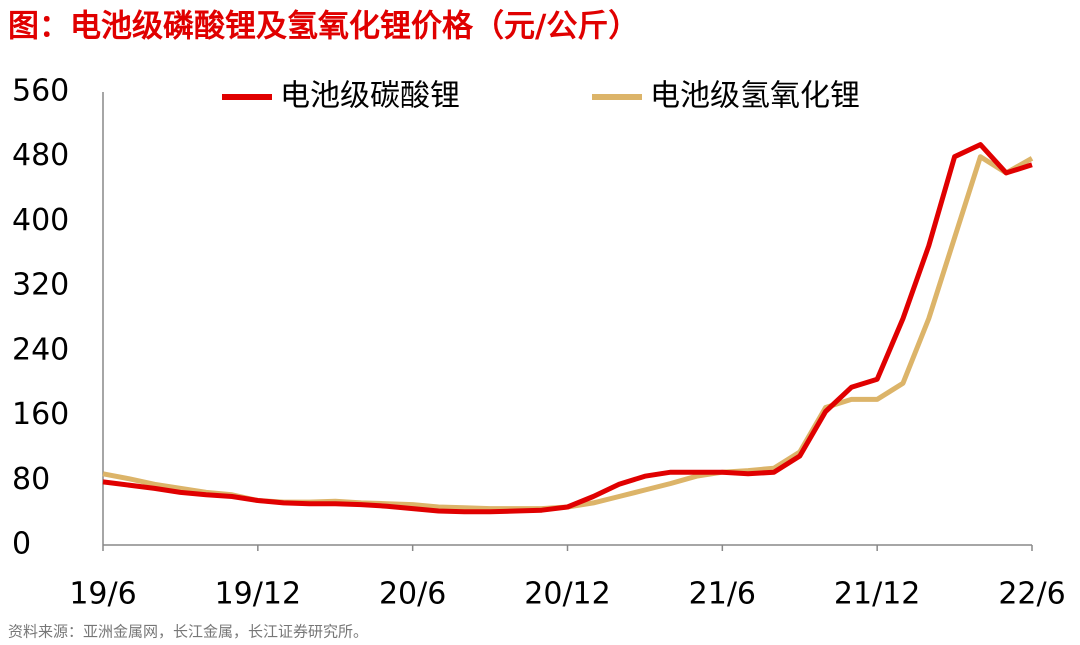  I want to click on y-tick-label: 80, so click(31, 479).